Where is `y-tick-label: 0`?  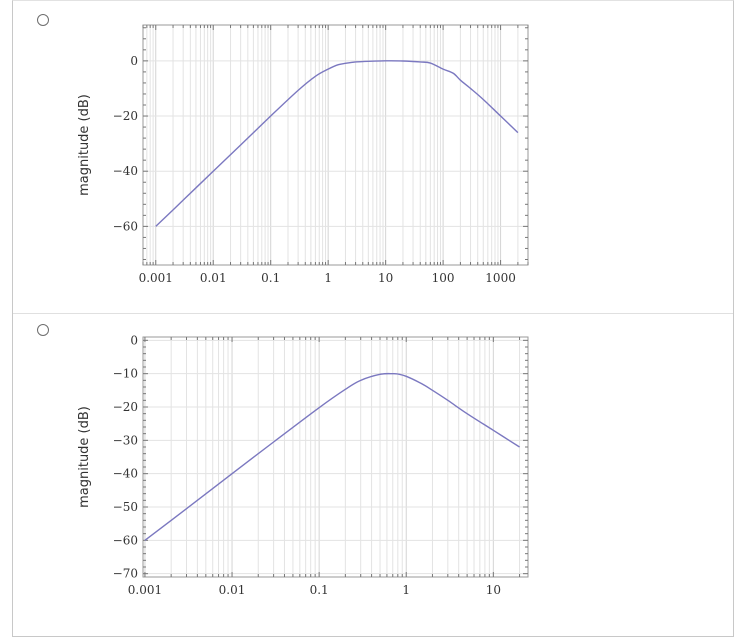
y-tick-label: 0 is located at coordinates (134, 61).